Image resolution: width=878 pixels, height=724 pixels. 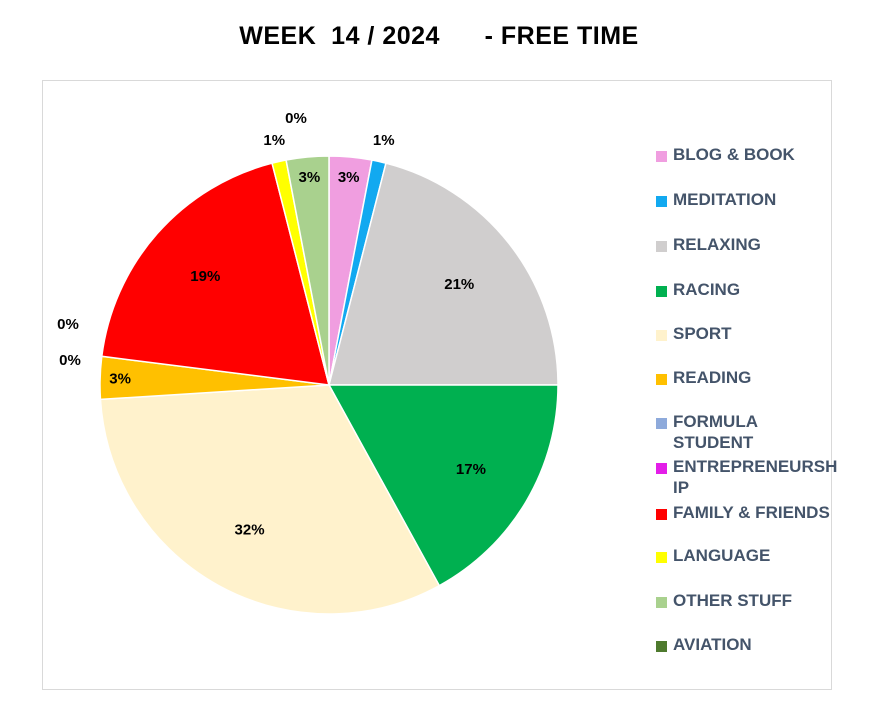 I want to click on pie-slice-racing, so click(x=443, y=485).